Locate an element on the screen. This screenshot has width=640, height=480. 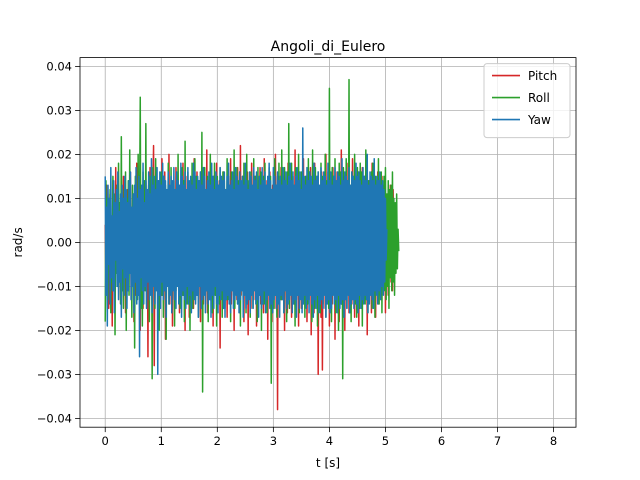
y-tick-label: −0.03 is located at coordinates (54, 374).